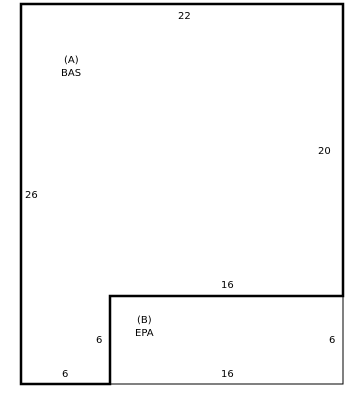  I want to click on area-b-label: (B) EPA, so click(144, 327).